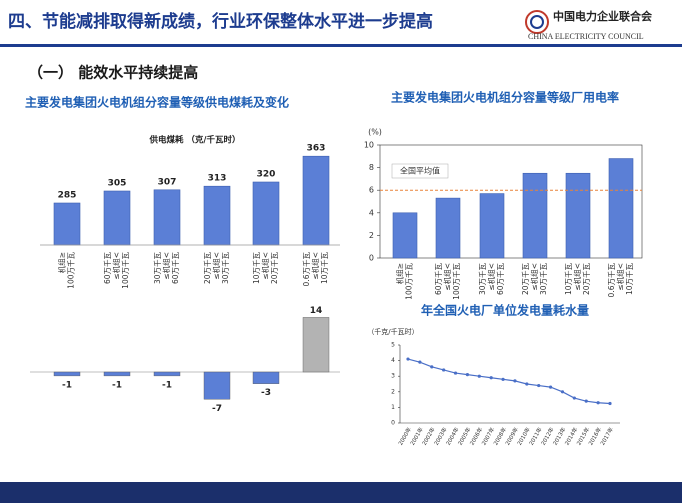 This screenshot has width=682, height=503. What do you see at coordinates (371, 167) in the screenshot?
I see `y-tick-label: 8` at bounding box center [371, 167].